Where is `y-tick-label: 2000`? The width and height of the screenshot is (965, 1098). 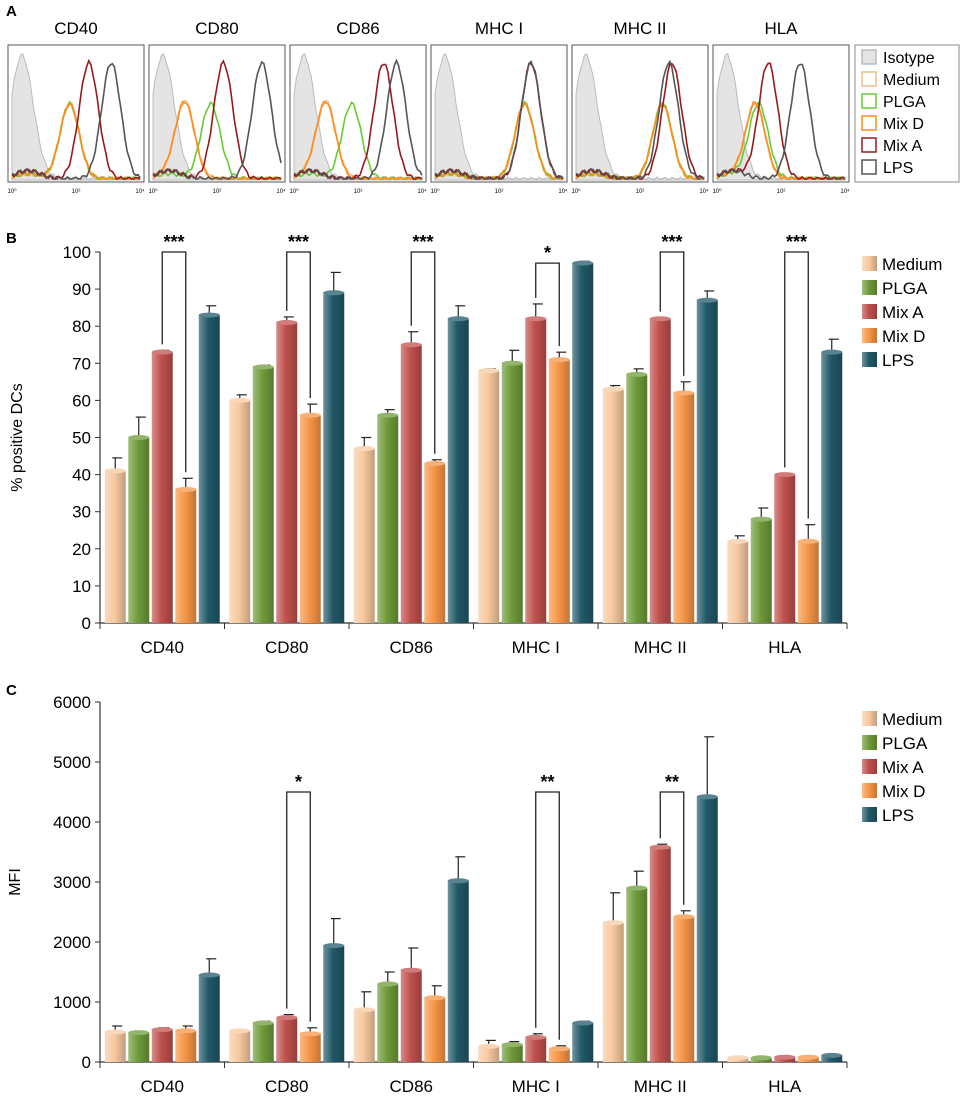 y-tick-label: 2000 is located at coordinates (72, 942).